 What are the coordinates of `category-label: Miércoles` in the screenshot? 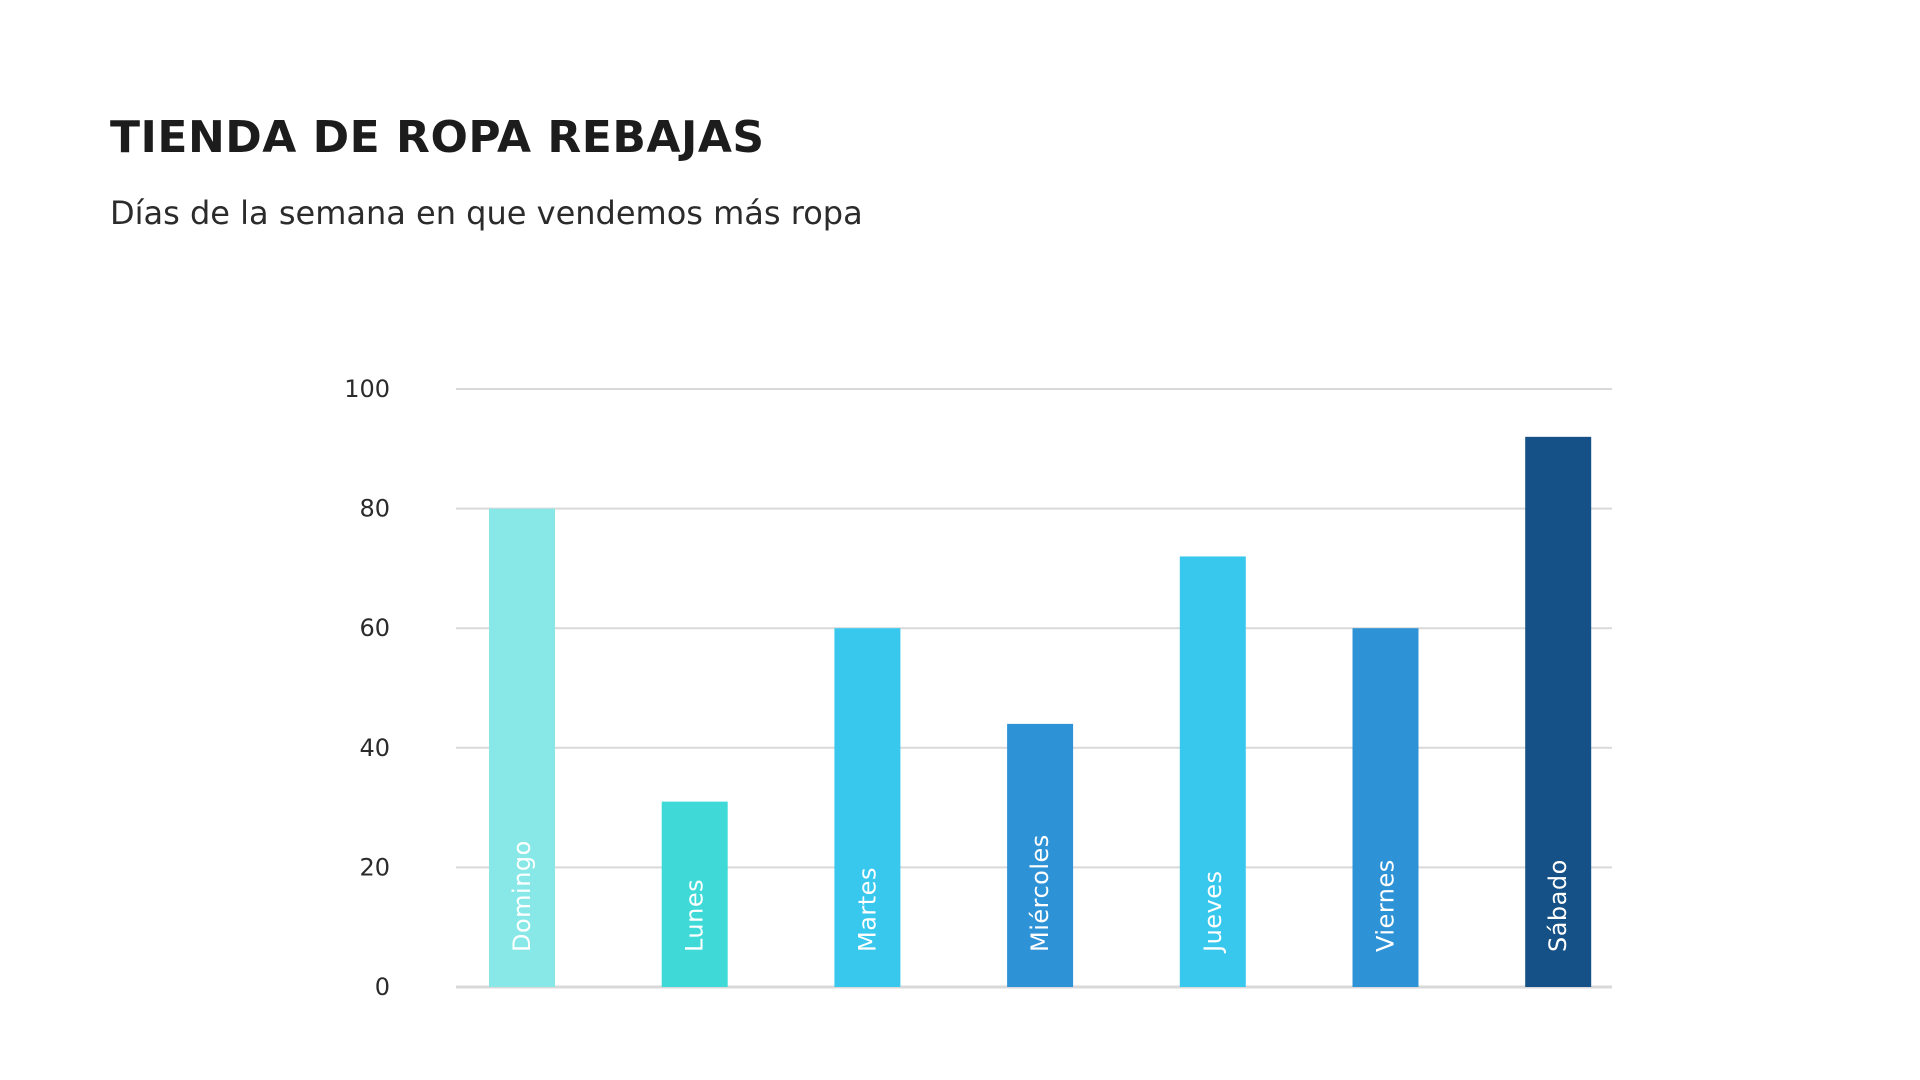 It's located at (1040, 893).